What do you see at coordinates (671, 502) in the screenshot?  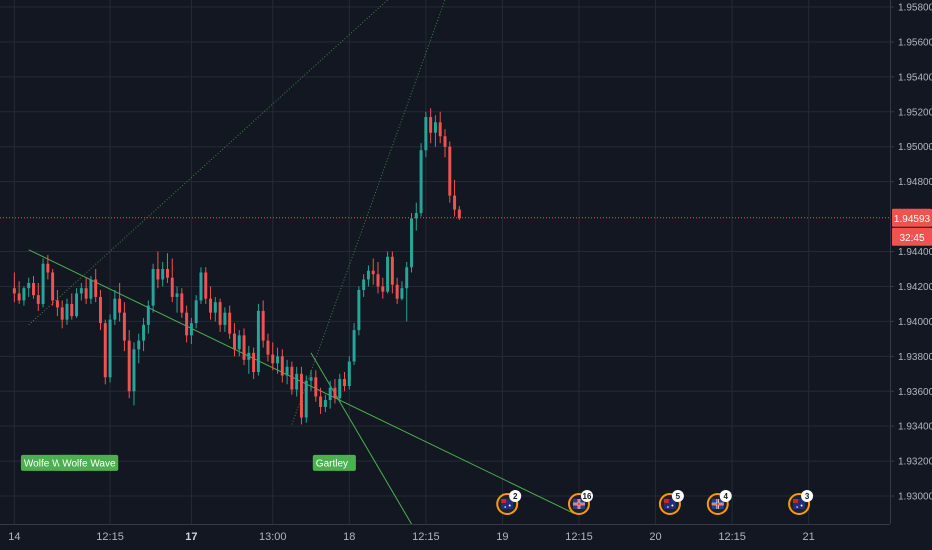 I see `event-marker: 5` at bounding box center [671, 502].